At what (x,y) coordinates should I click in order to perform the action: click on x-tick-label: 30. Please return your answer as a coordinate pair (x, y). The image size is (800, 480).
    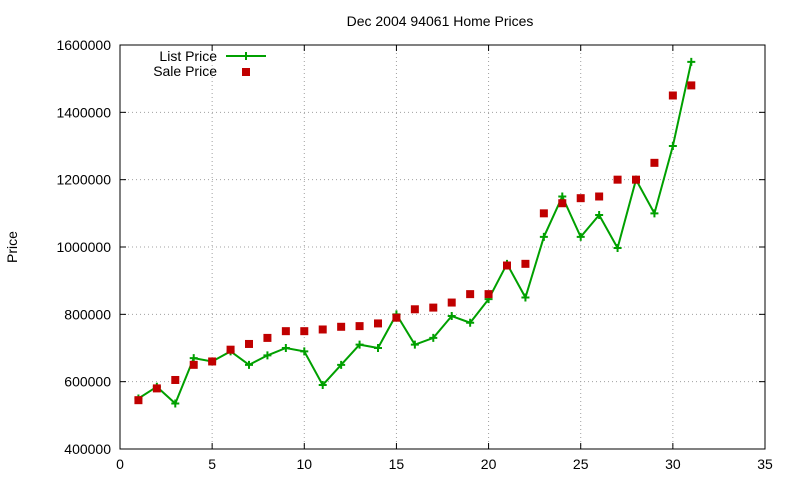
    Looking at the image, I should click on (673, 464).